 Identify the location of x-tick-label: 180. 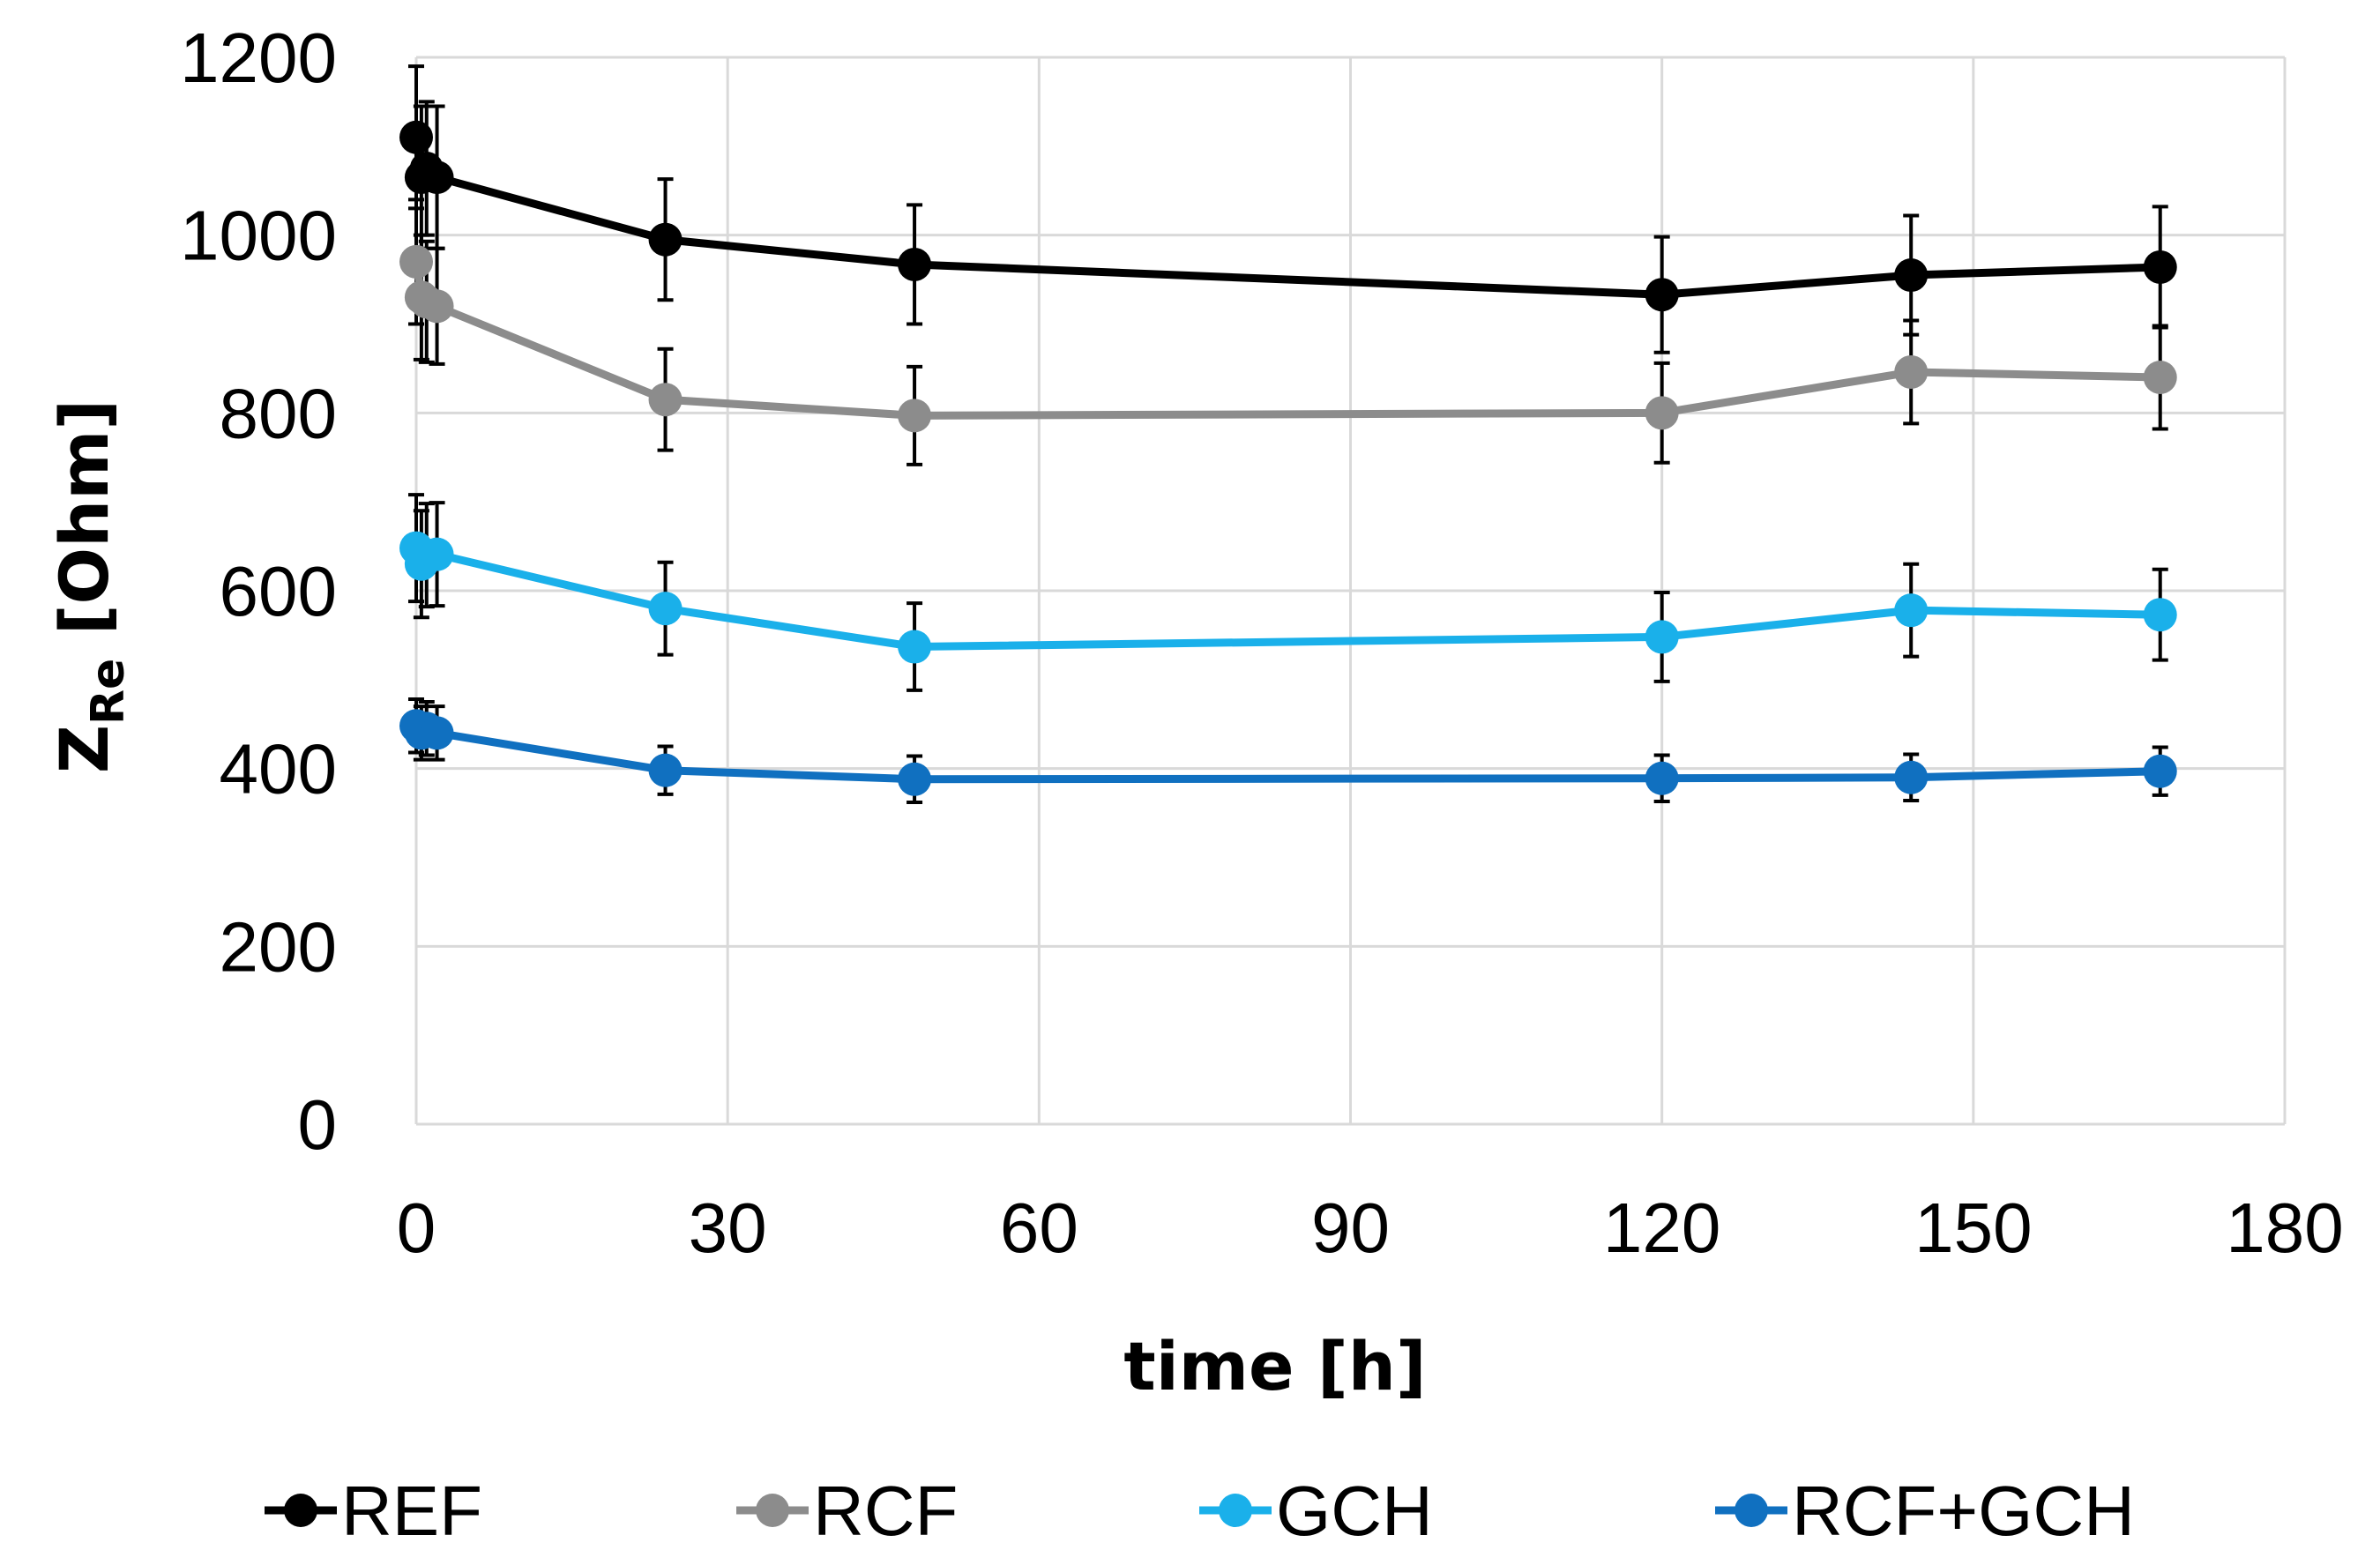
(2284, 1228).